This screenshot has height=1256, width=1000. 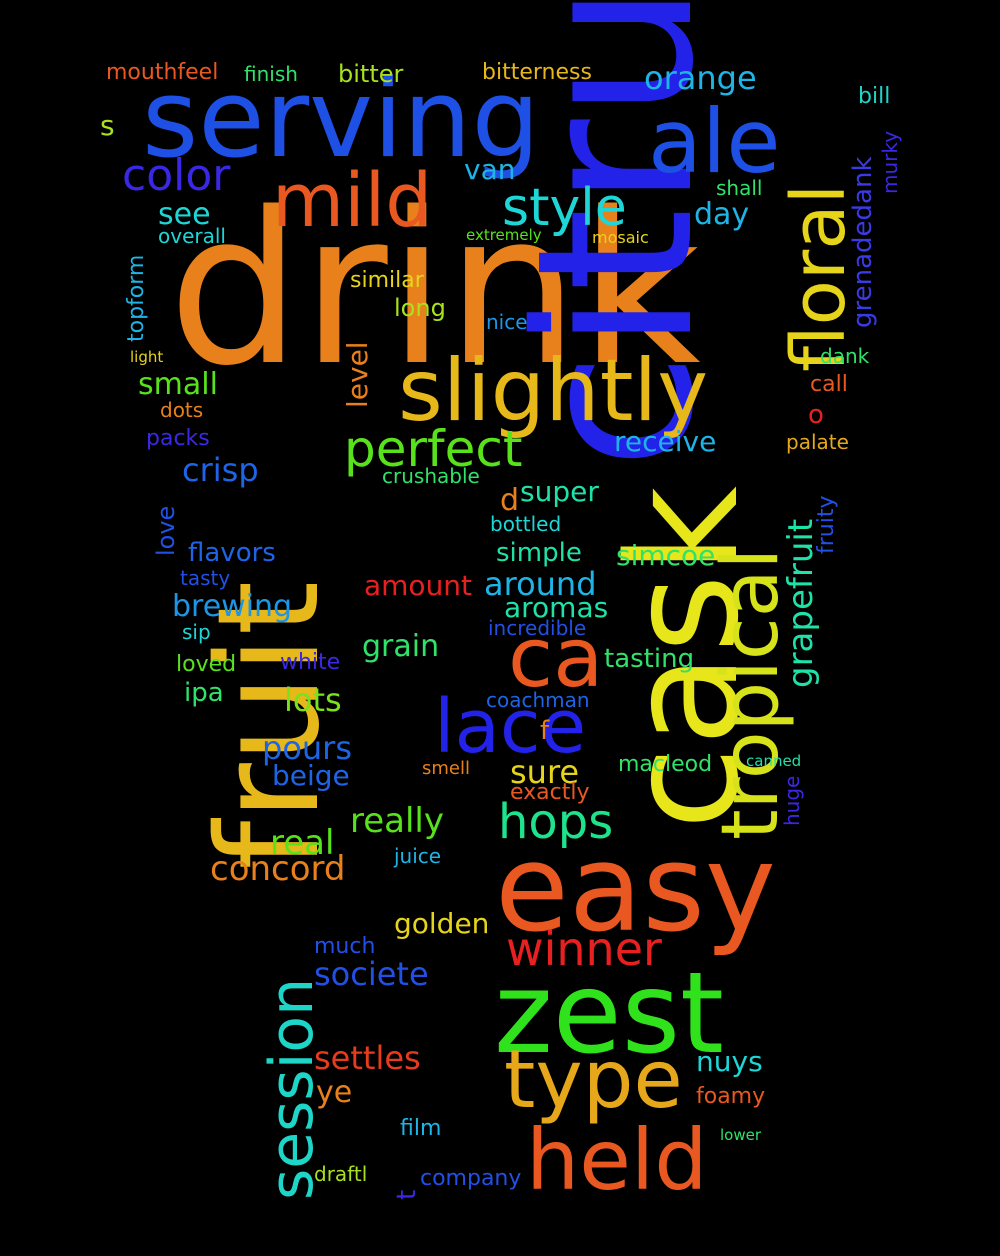 I want to click on word-lots: lots, so click(x=313, y=700).